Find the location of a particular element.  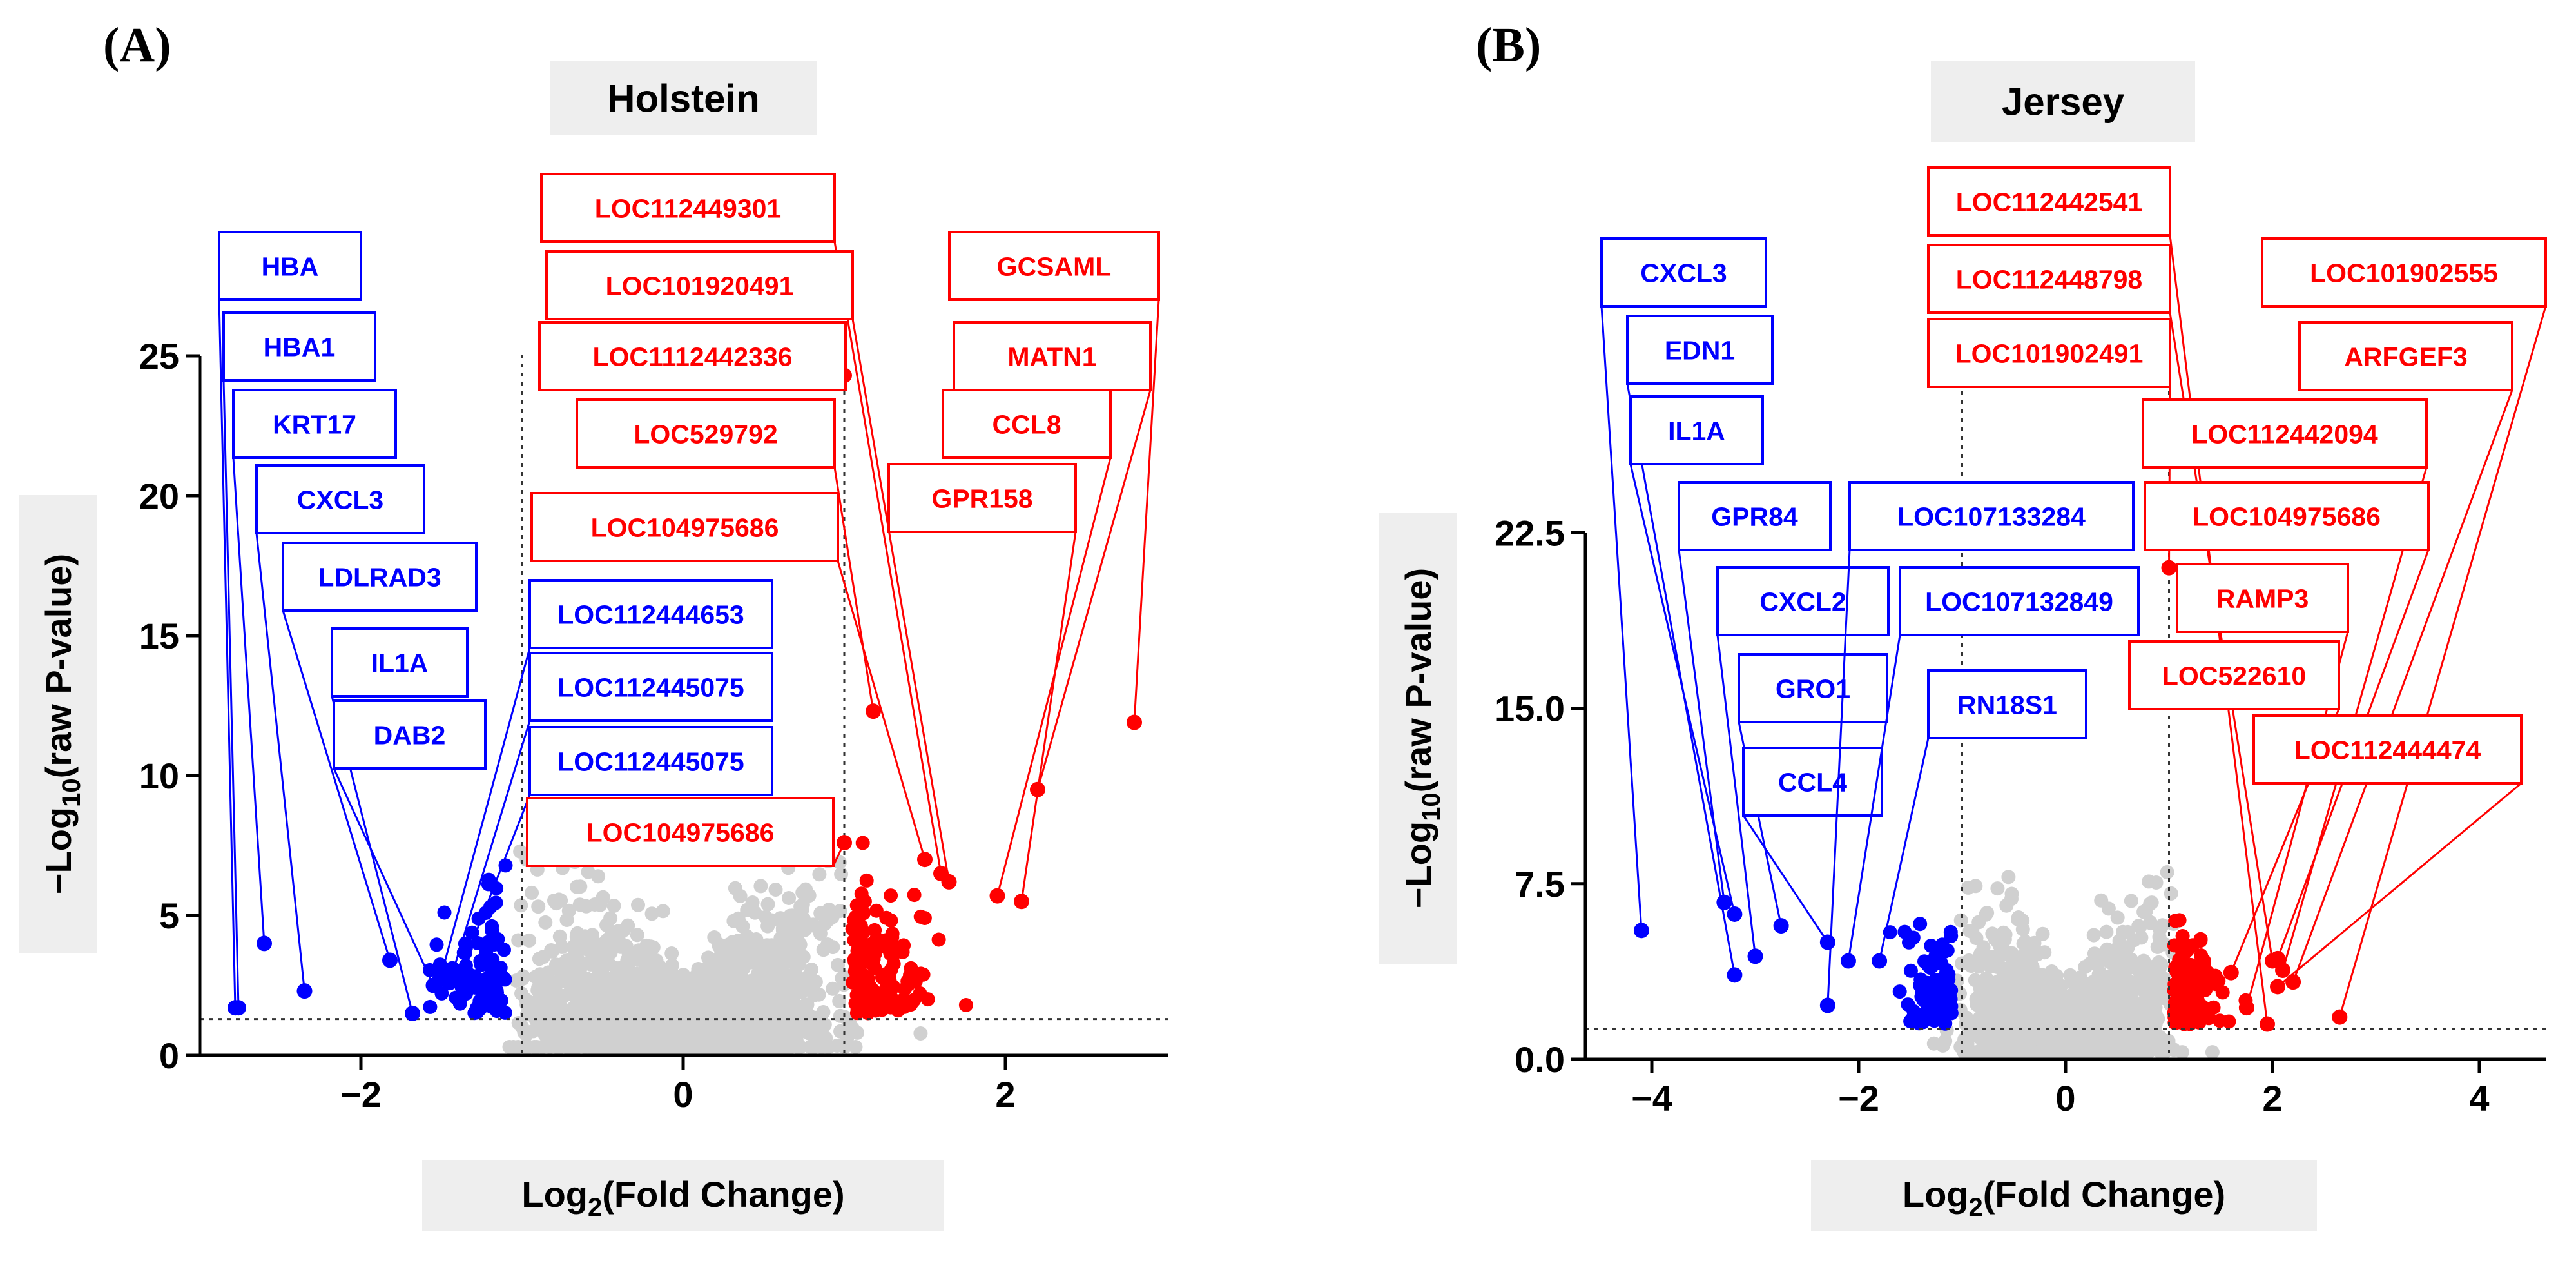

y-axis-title-box is located at coordinates (58, 724).